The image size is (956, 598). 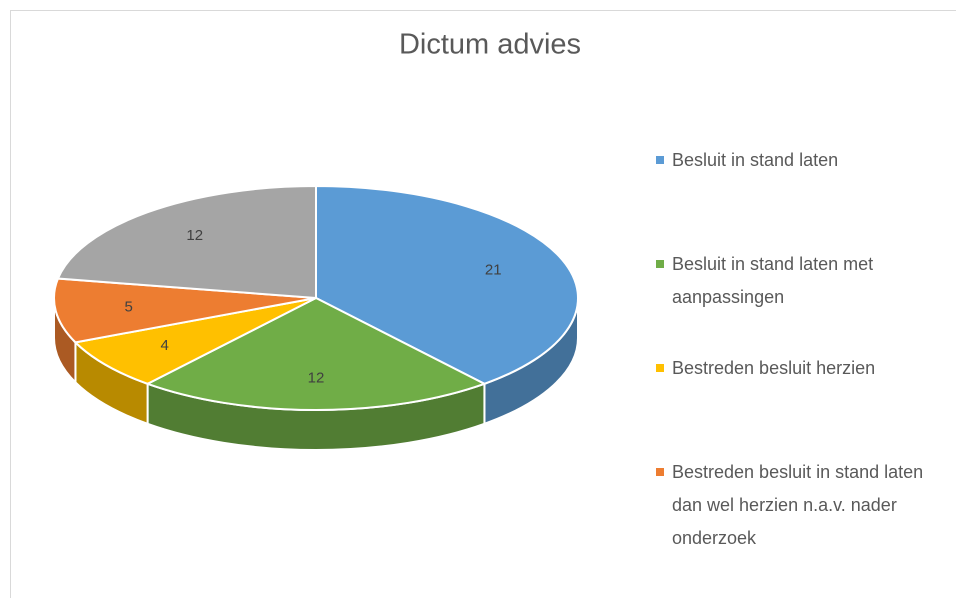 I want to click on data-label: 21, so click(x=493, y=269).